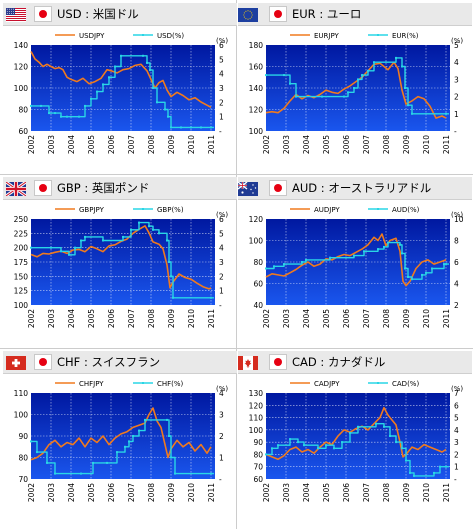 Image resolution: width=473 pixels, height=529 pixels. Describe the element at coordinates (386, 492) in the screenshot. I see `x-tick-label: 2008` at that location.